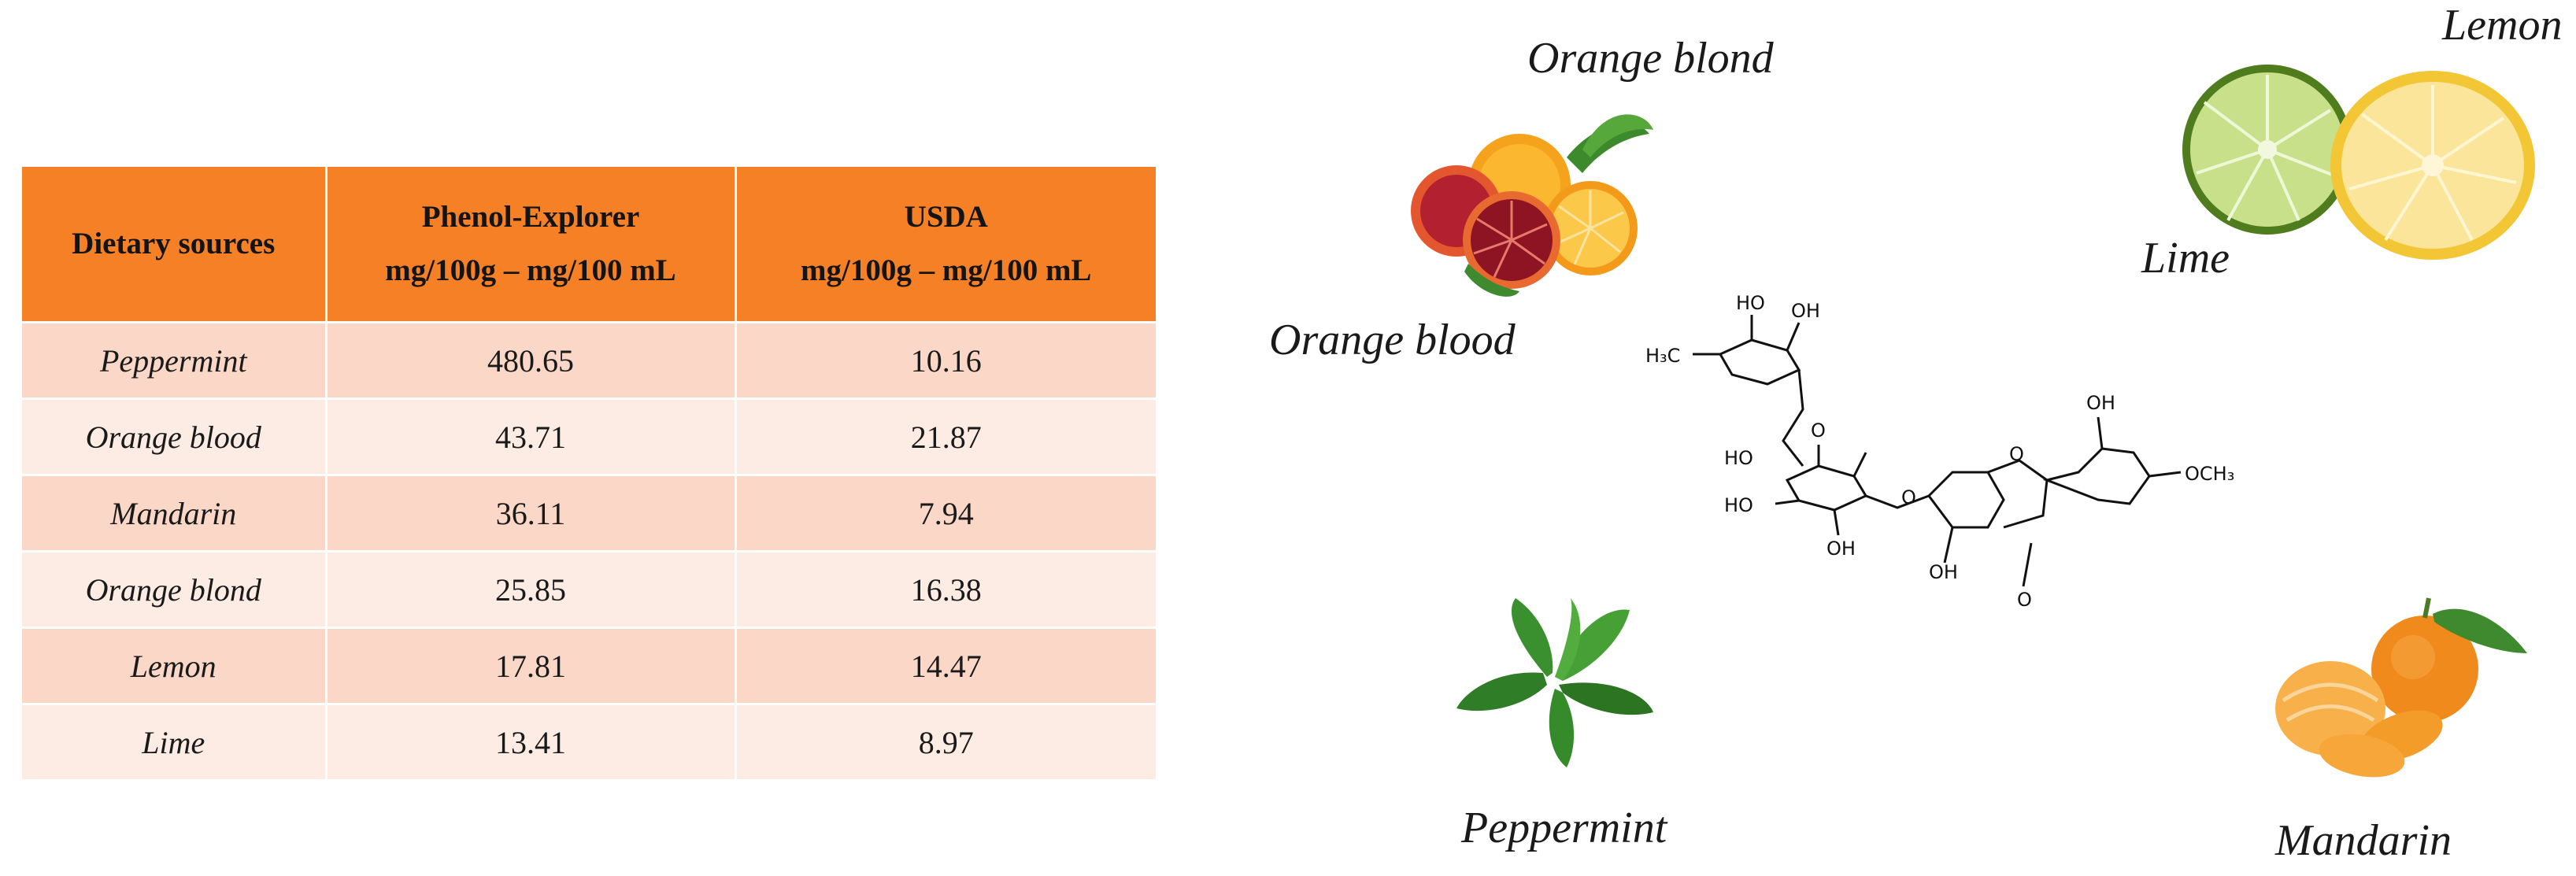  Describe the element at coordinates (1750, 303) in the screenshot. I see `mol-ho-1: HO` at that location.